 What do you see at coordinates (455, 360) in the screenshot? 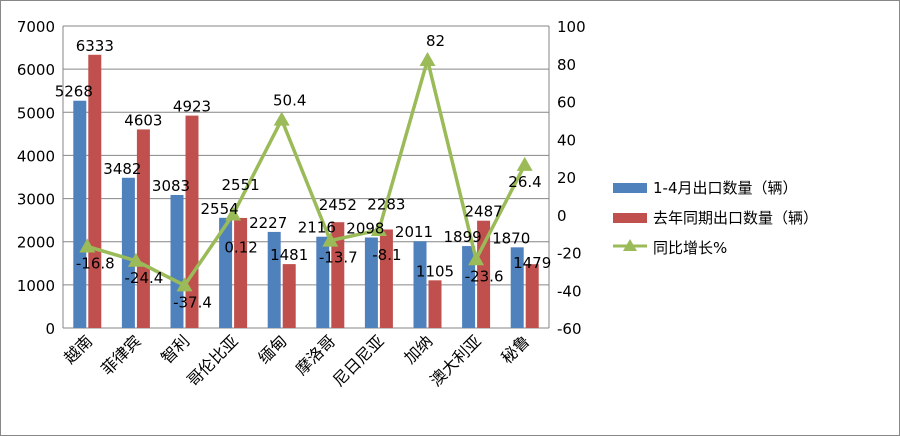
I see `x-tick-label: 澳大利亚` at bounding box center [455, 360].